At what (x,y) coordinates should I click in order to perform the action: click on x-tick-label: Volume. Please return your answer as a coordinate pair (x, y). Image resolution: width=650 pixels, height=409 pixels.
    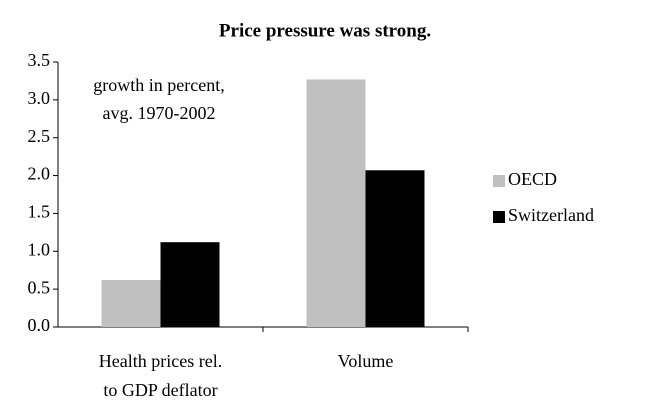
    Looking at the image, I should click on (366, 361).